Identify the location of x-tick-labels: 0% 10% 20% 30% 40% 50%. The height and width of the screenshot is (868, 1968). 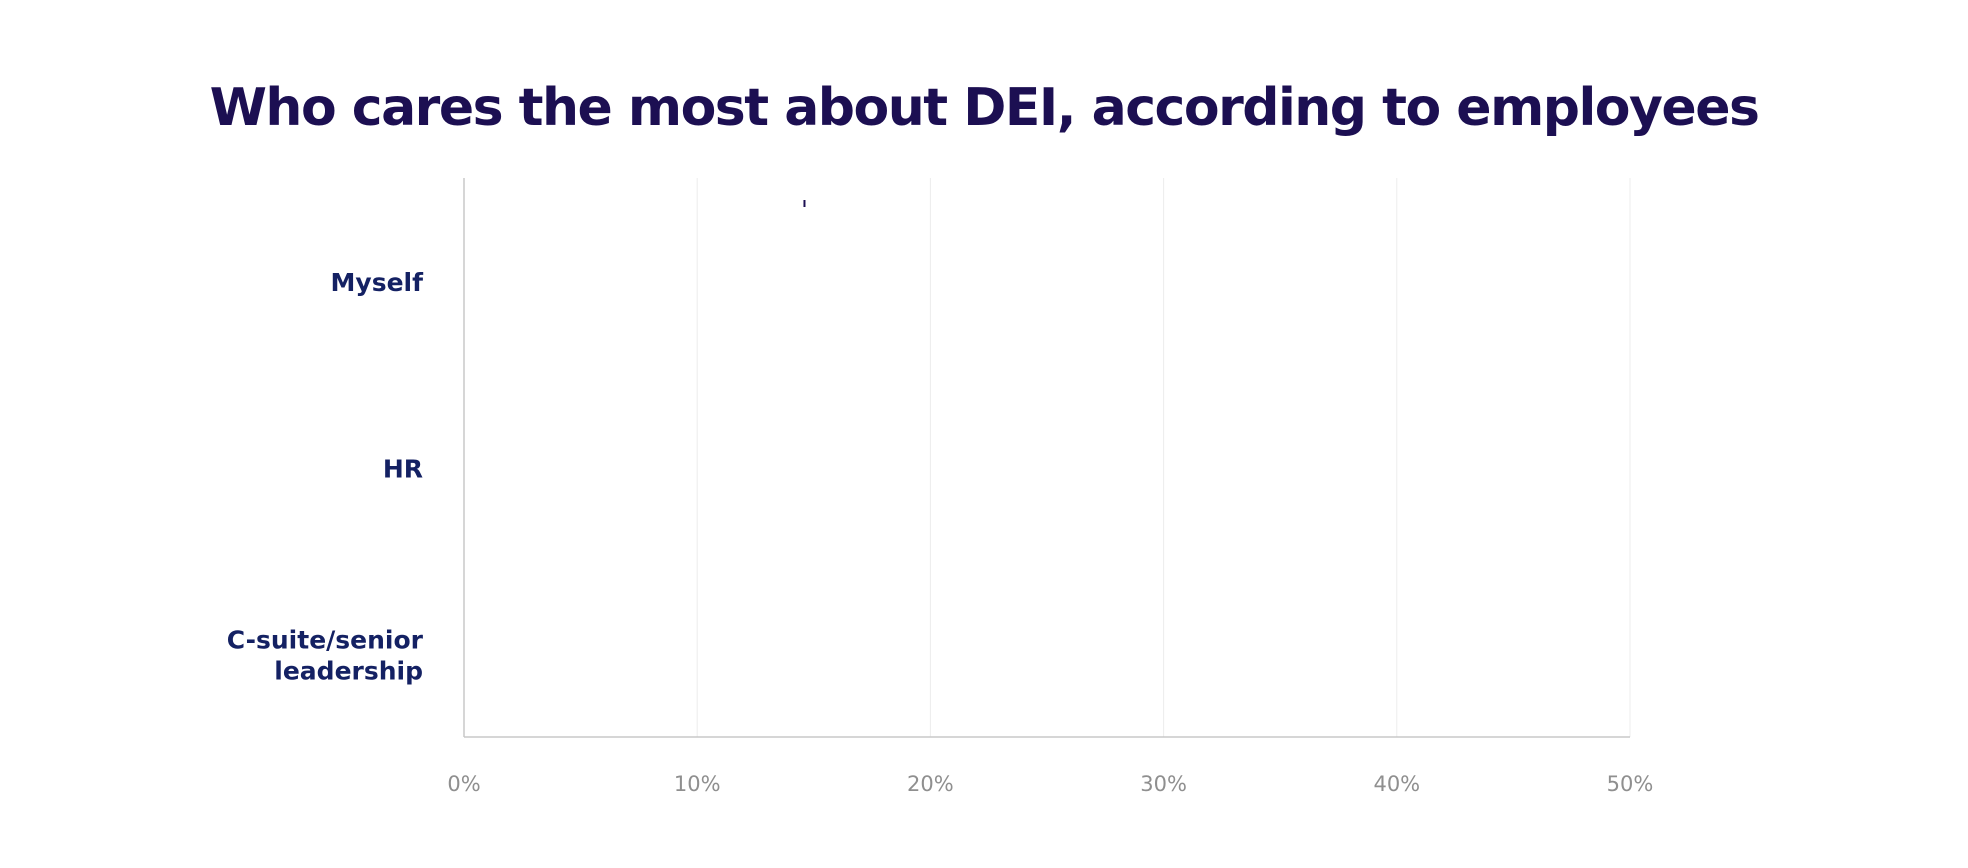
(1050, 784).